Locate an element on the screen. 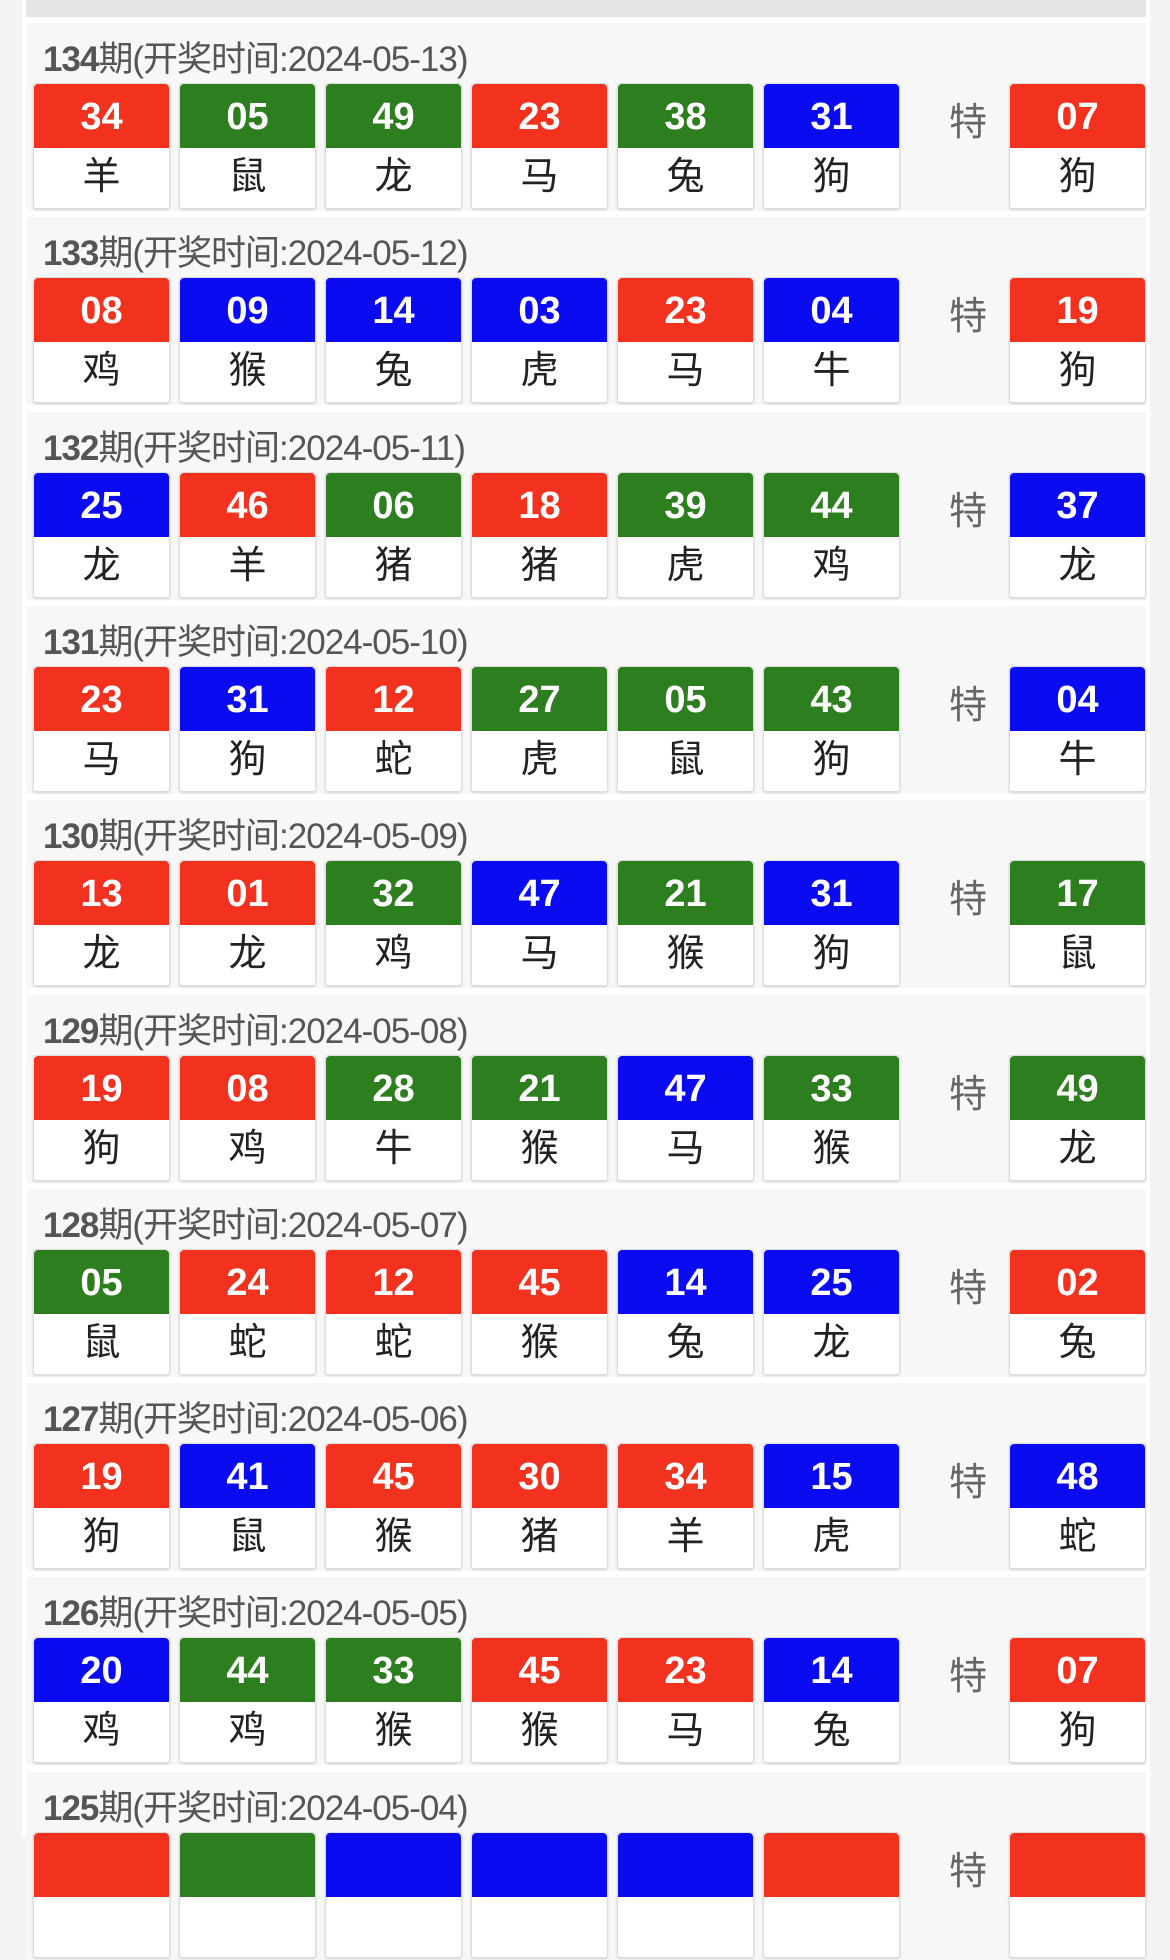 Image resolution: width=1170 pixels, height=1960 pixels. ball-cell: 34 羊 is located at coordinates (101, 146).